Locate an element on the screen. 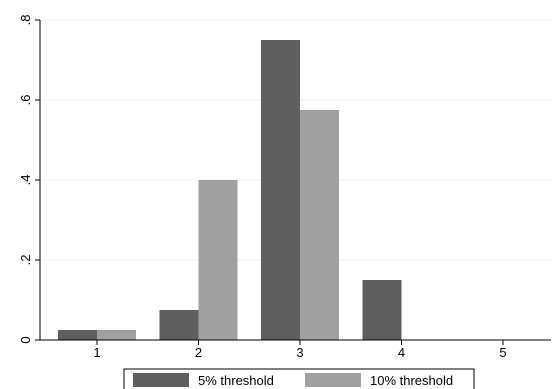 The width and height of the screenshot is (553, 389). x-tick-label: 3 is located at coordinates (299, 352).